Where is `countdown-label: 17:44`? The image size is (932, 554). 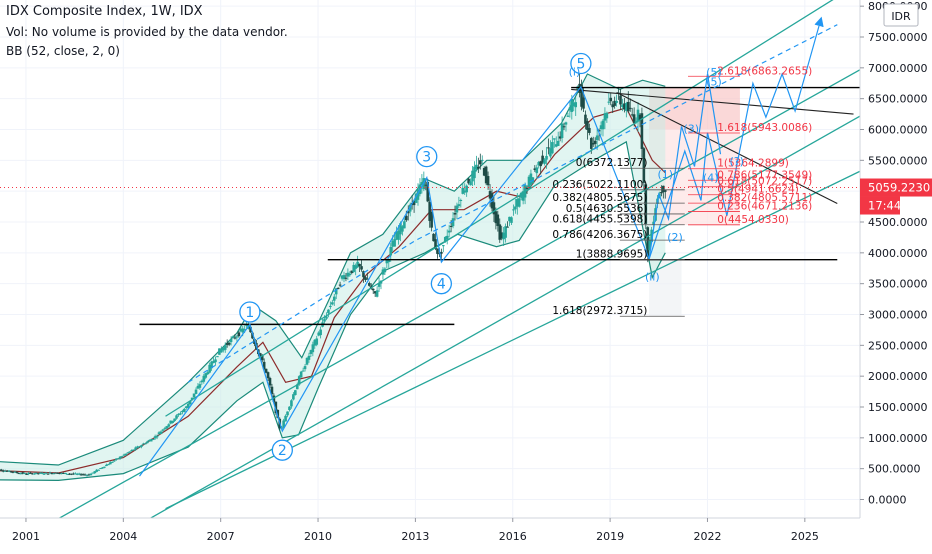
countdown-label: 17:44 is located at coordinates (884, 206).